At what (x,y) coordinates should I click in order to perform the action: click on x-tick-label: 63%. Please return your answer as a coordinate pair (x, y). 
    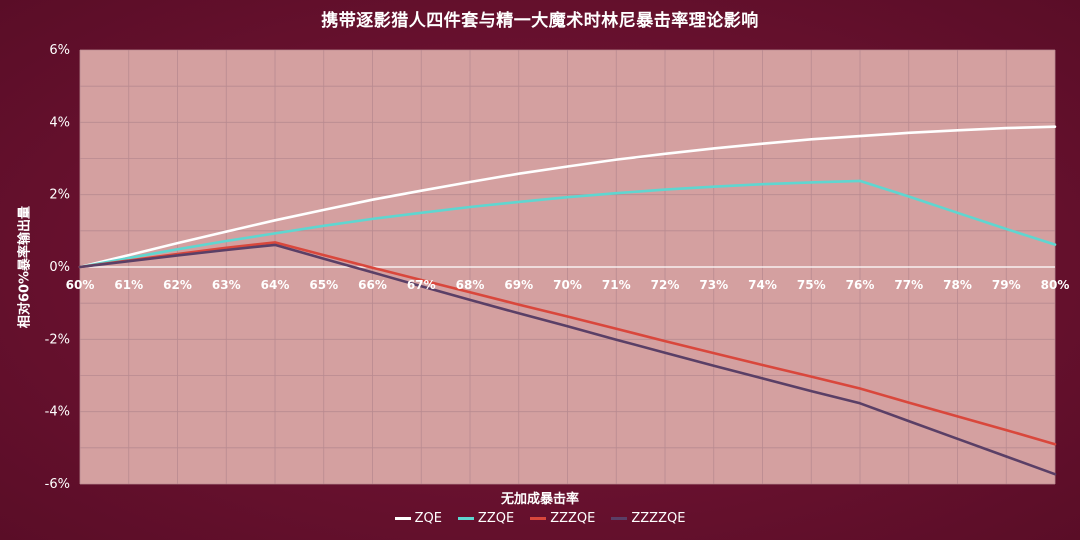
    Looking at the image, I should click on (226, 285).